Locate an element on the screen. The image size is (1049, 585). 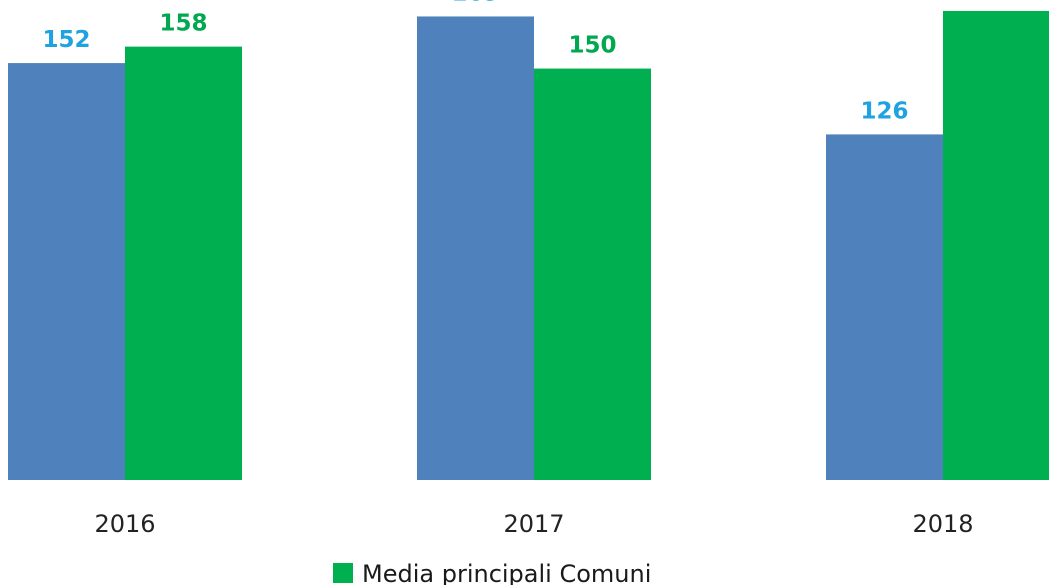
legend-swatch is located at coordinates (343, 573).